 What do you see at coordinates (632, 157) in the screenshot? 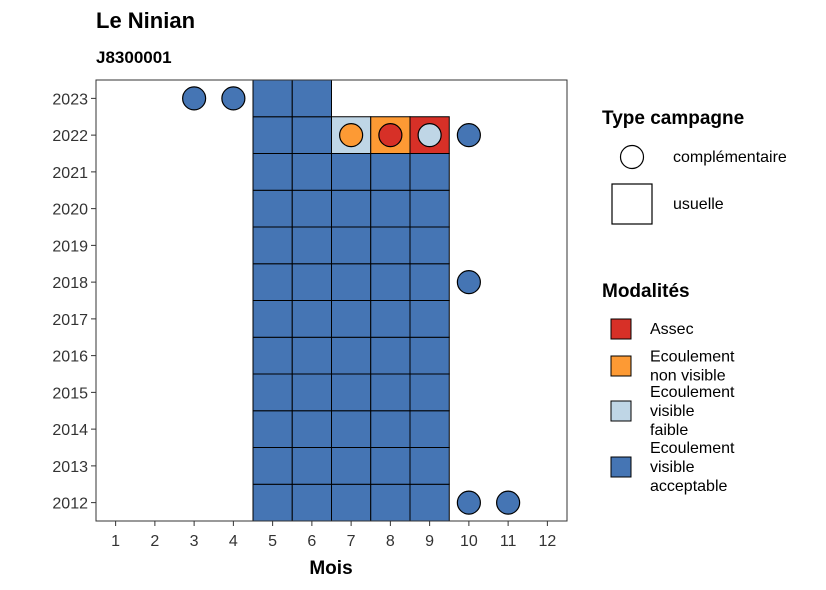
I see `legend-key-complementaire` at bounding box center [632, 157].